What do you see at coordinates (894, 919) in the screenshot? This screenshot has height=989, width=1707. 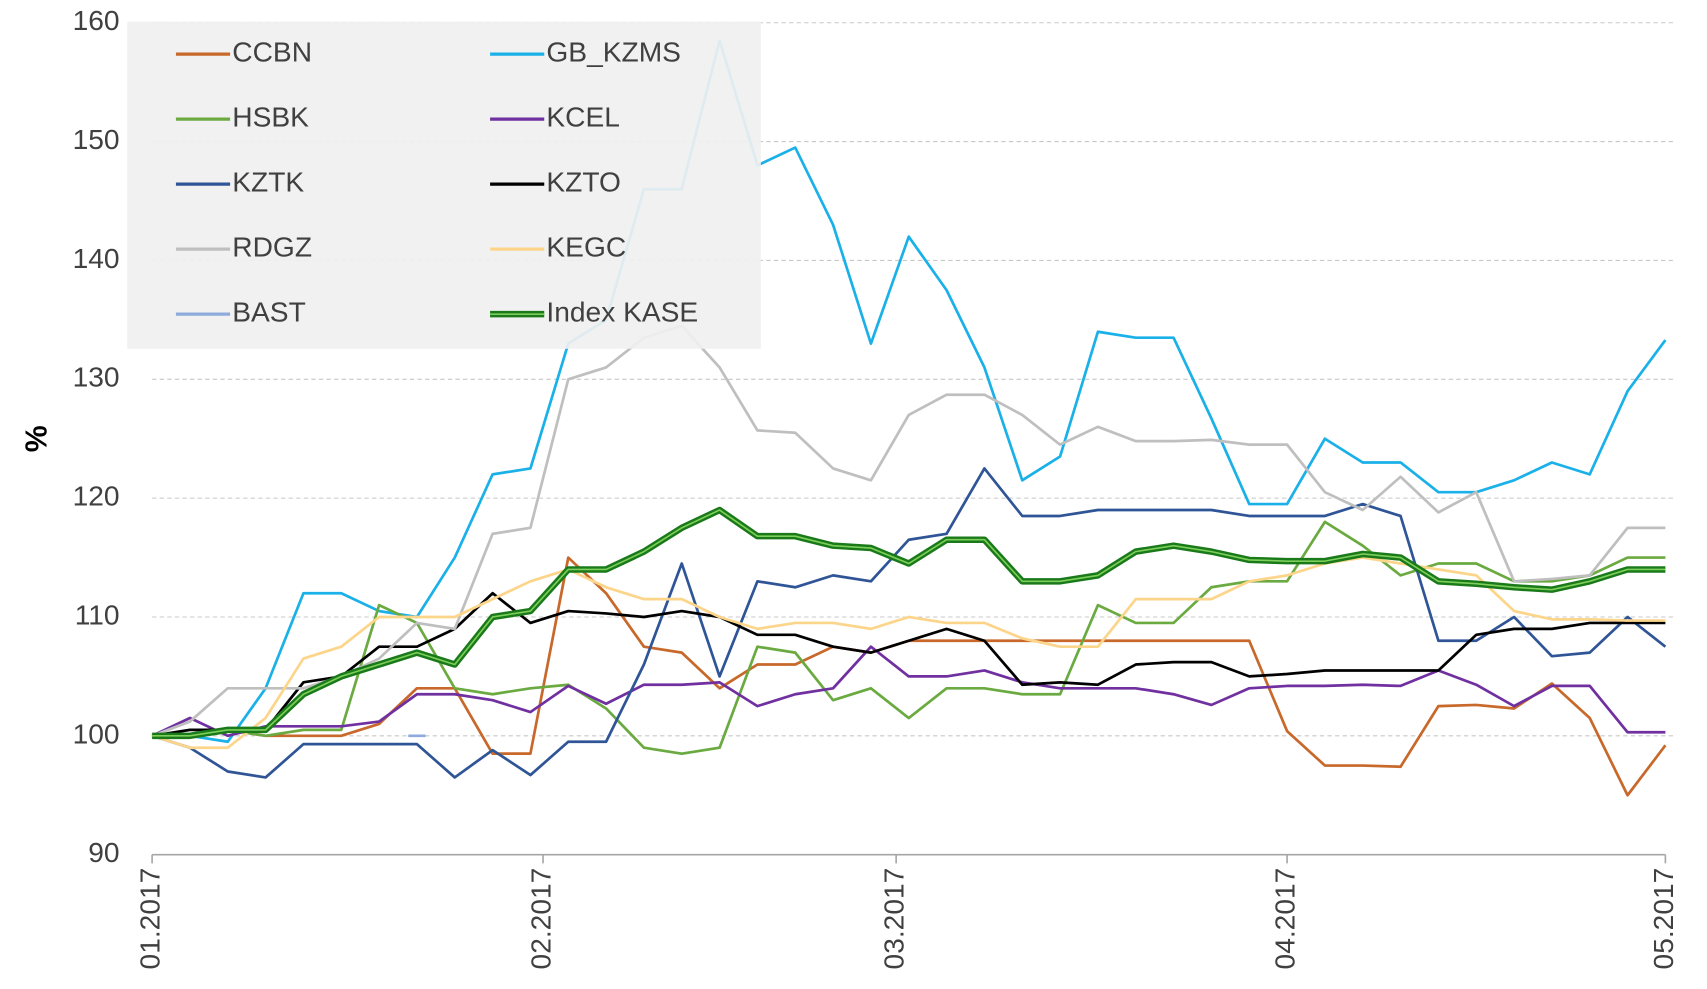 I see `x-tick-label: 03.2017` at bounding box center [894, 919].